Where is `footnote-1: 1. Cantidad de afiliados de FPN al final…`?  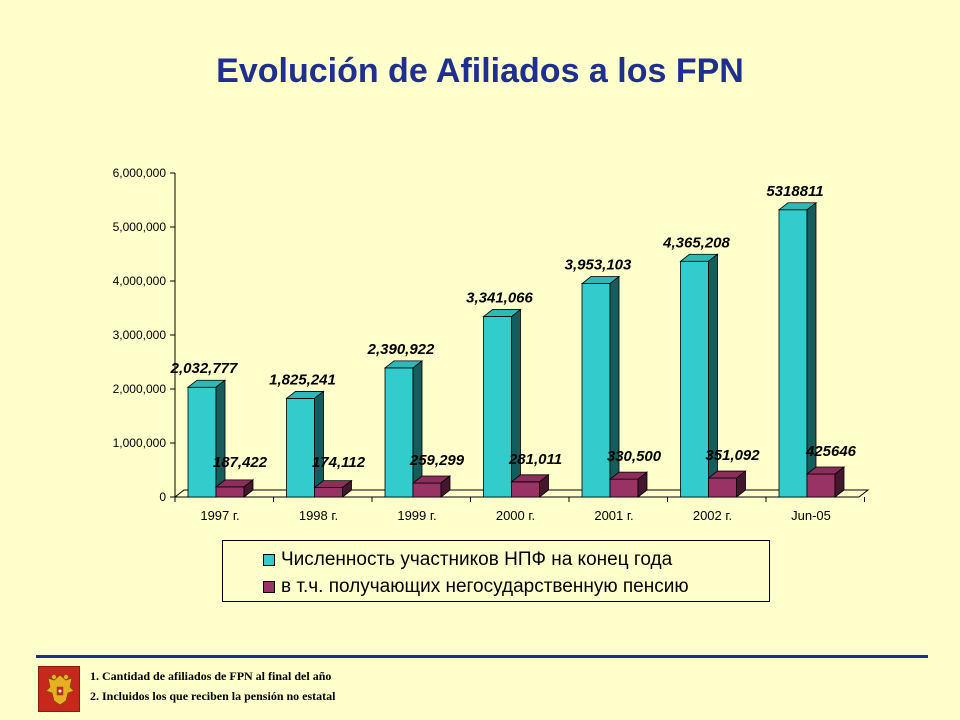 footnote-1: 1. Cantidad de afiliados de FPN al final… is located at coordinates (211, 676).